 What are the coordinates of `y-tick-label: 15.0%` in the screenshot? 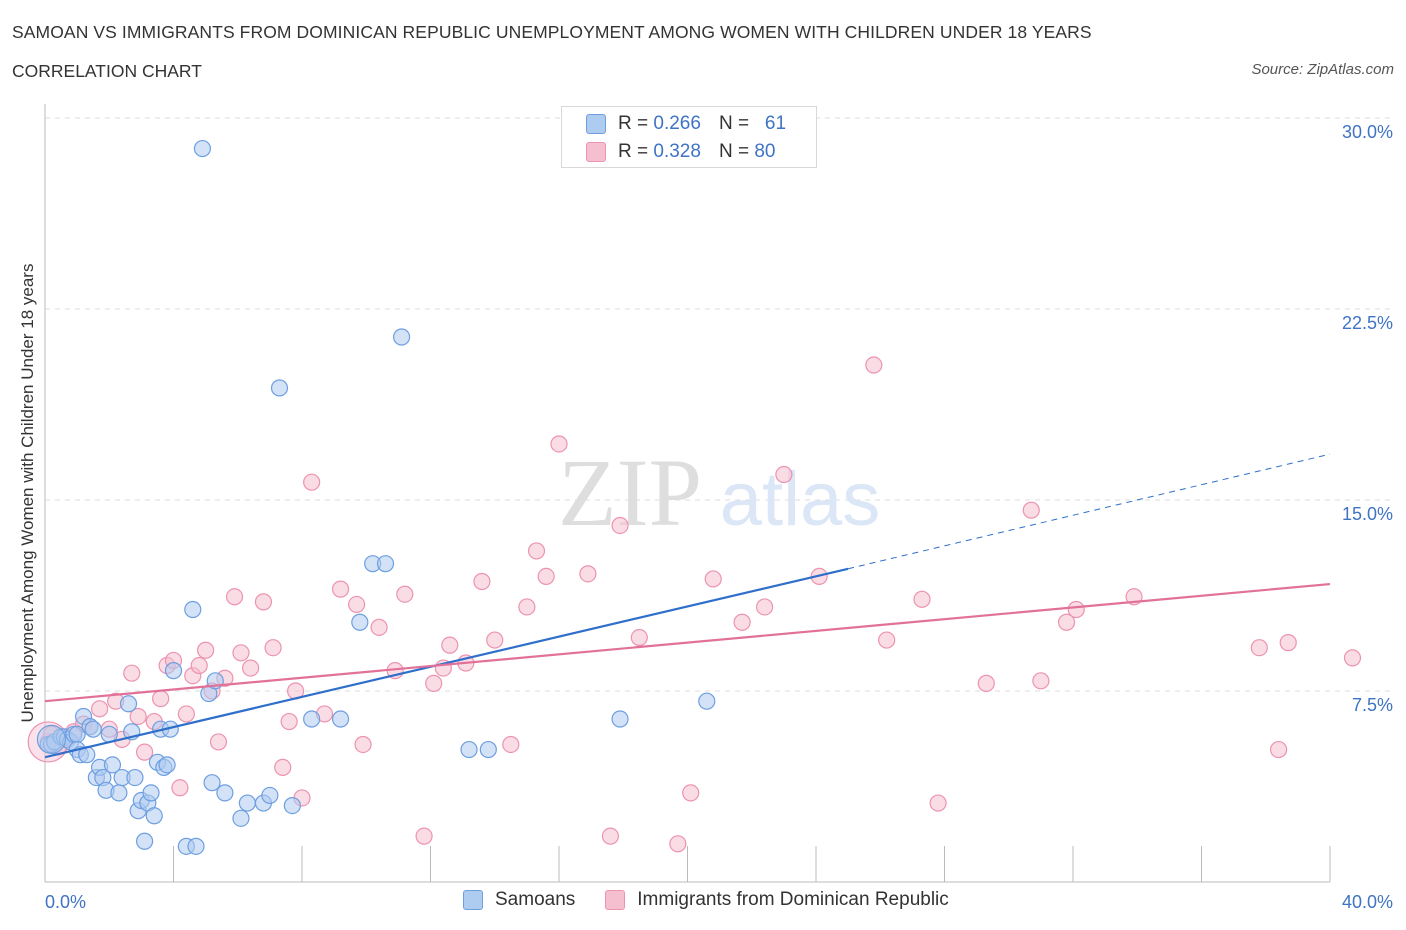 It's located at (1367, 514).